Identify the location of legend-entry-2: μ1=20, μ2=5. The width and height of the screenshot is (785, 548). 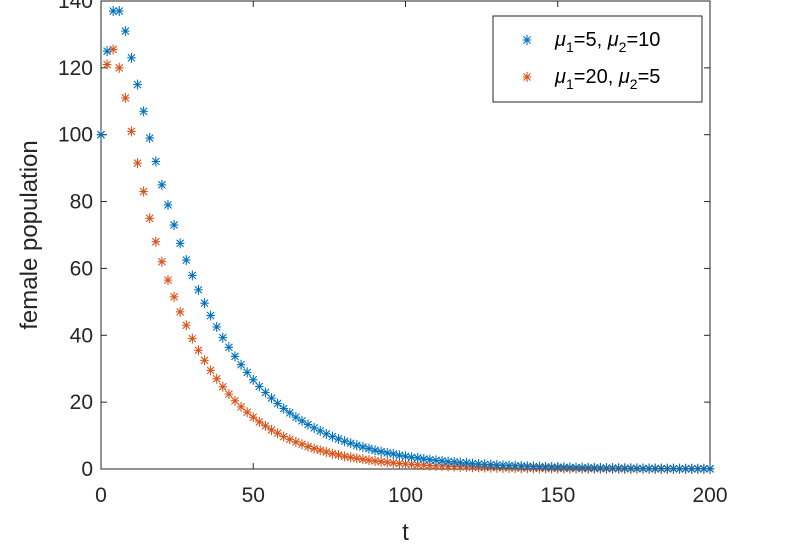
(591, 79).